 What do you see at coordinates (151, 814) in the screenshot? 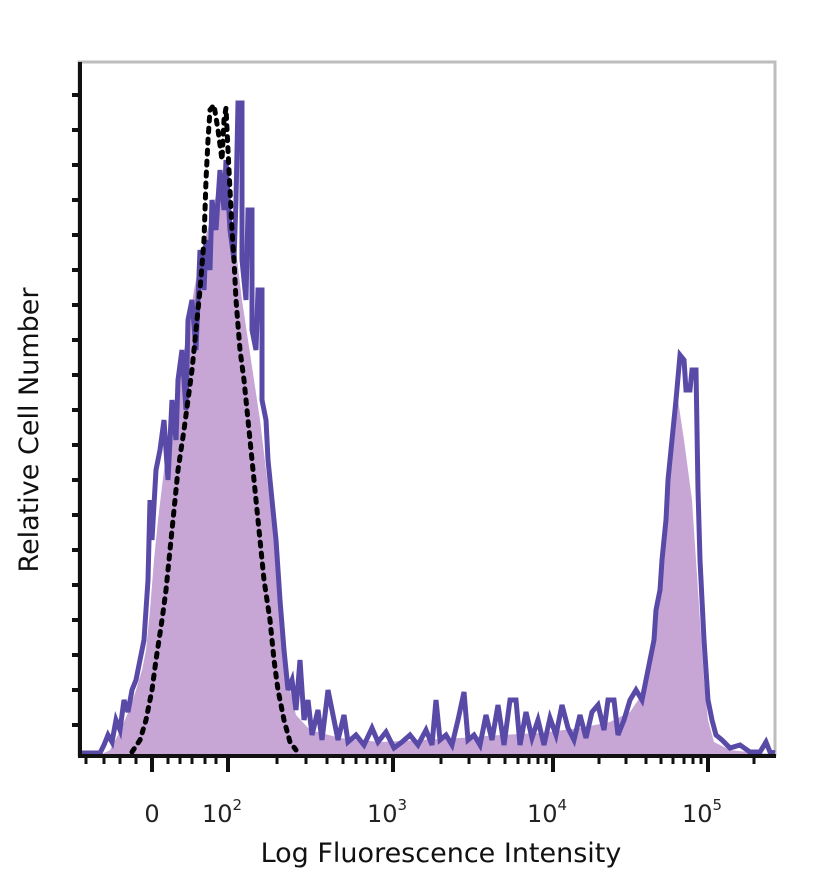
I see `x-tick-label-0: 0` at bounding box center [151, 814].